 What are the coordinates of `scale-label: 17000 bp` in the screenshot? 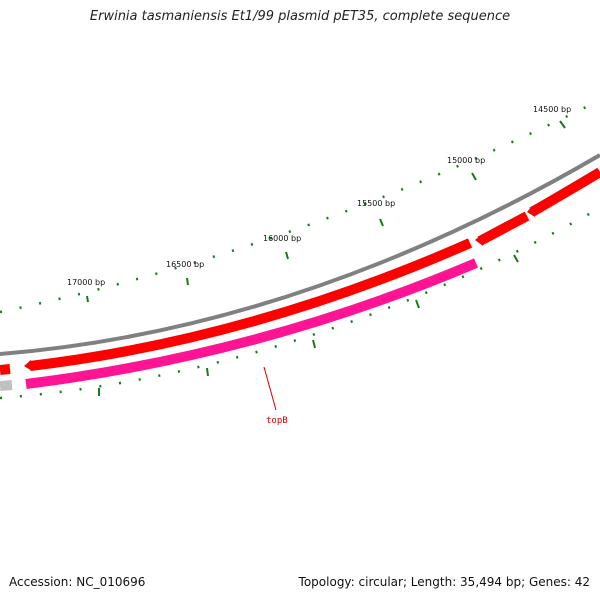 It's located at (86, 282).